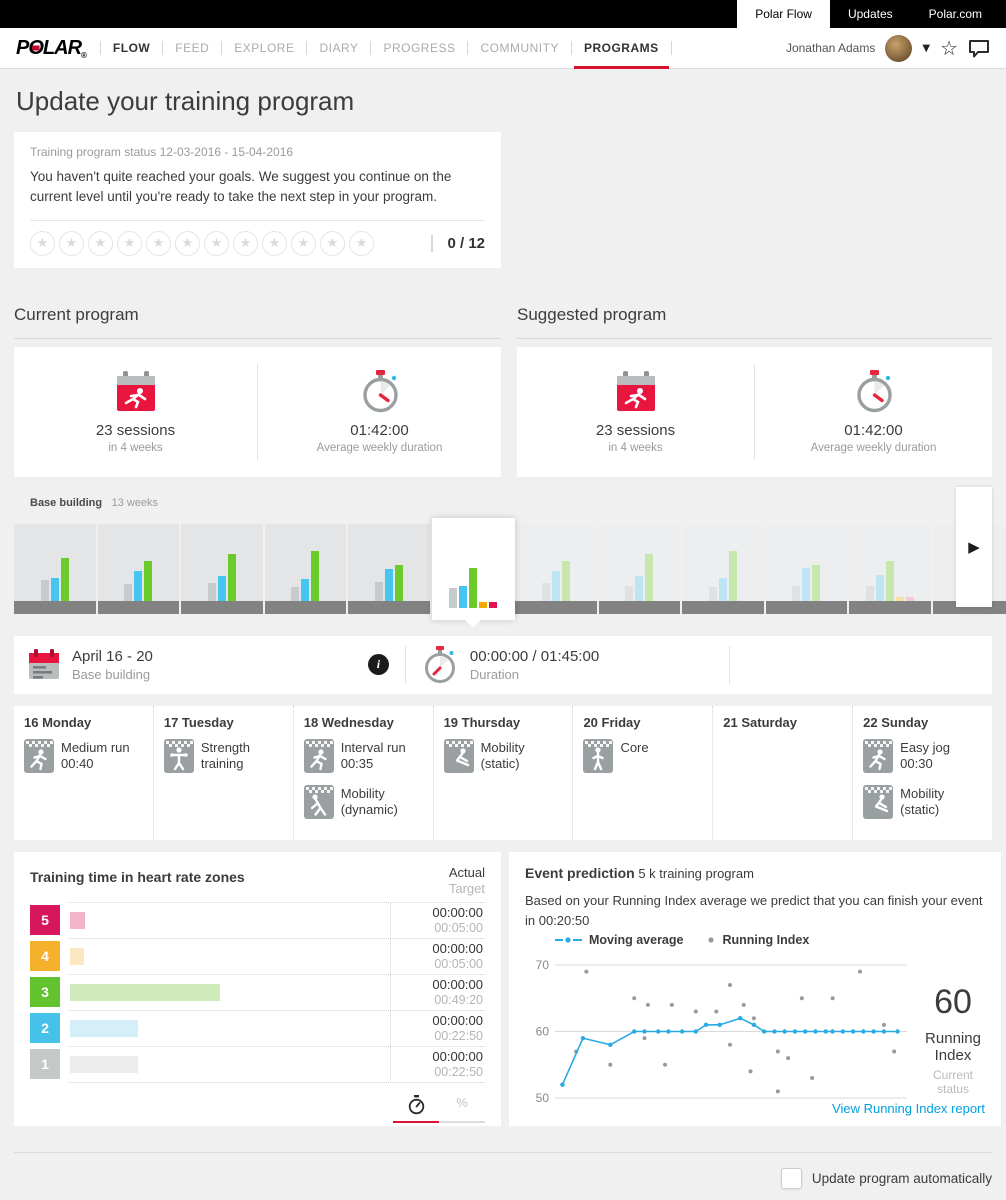  I want to click on feedback-bubble-icon, so click(979, 48).